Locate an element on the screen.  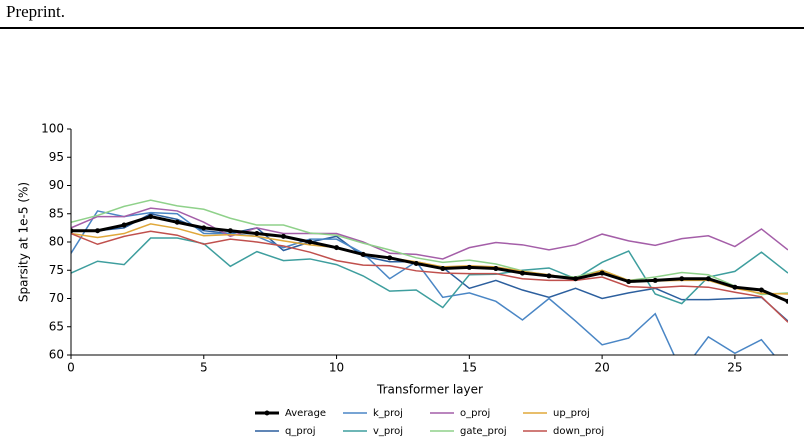
legend-label: o_proj is located at coordinates (475, 413).